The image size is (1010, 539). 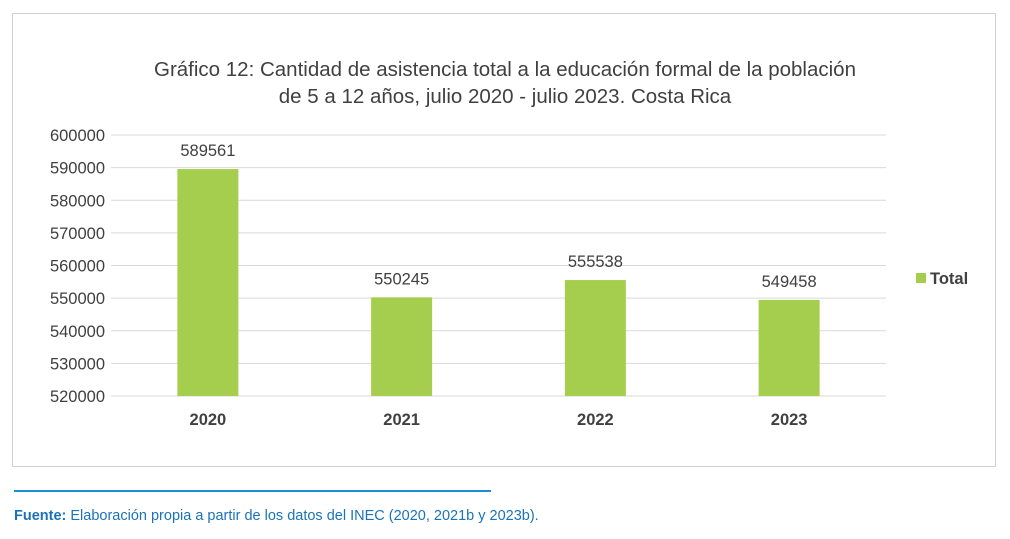 I want to click on x-tick-label: 2021, so click(x=401, y=420).